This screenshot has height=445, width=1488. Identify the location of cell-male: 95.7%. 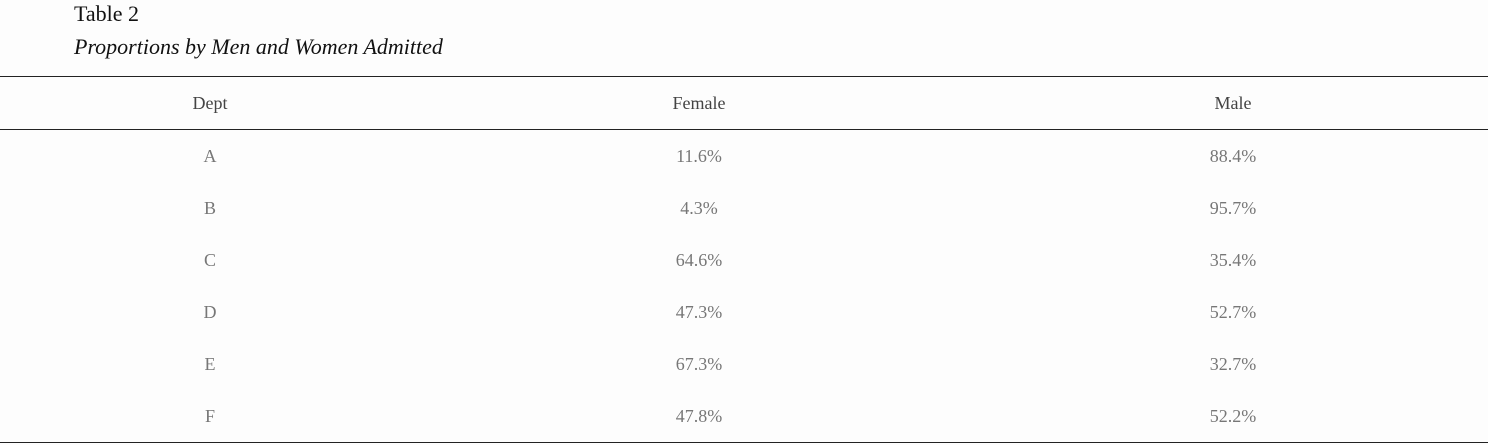
(1233, 207).